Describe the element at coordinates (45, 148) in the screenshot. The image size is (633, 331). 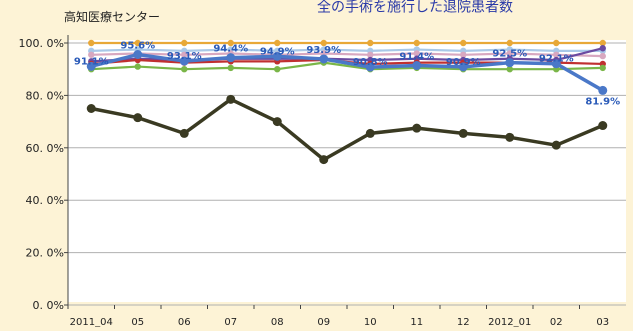
I see `y-tick-label: 60. 0%` at that location.